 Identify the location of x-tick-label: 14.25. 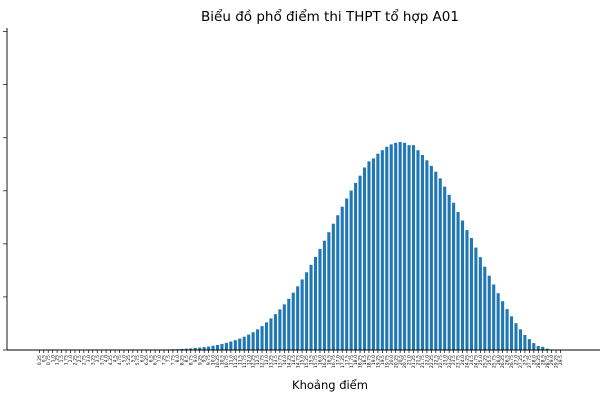
(289, 361).